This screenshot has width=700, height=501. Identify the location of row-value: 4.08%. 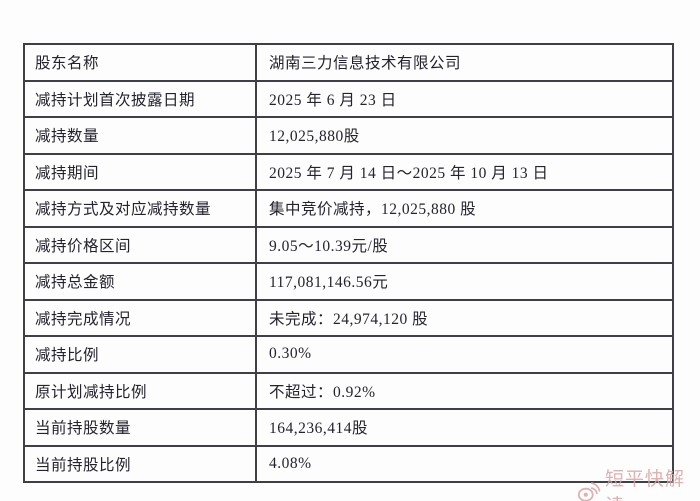
(464, 463).